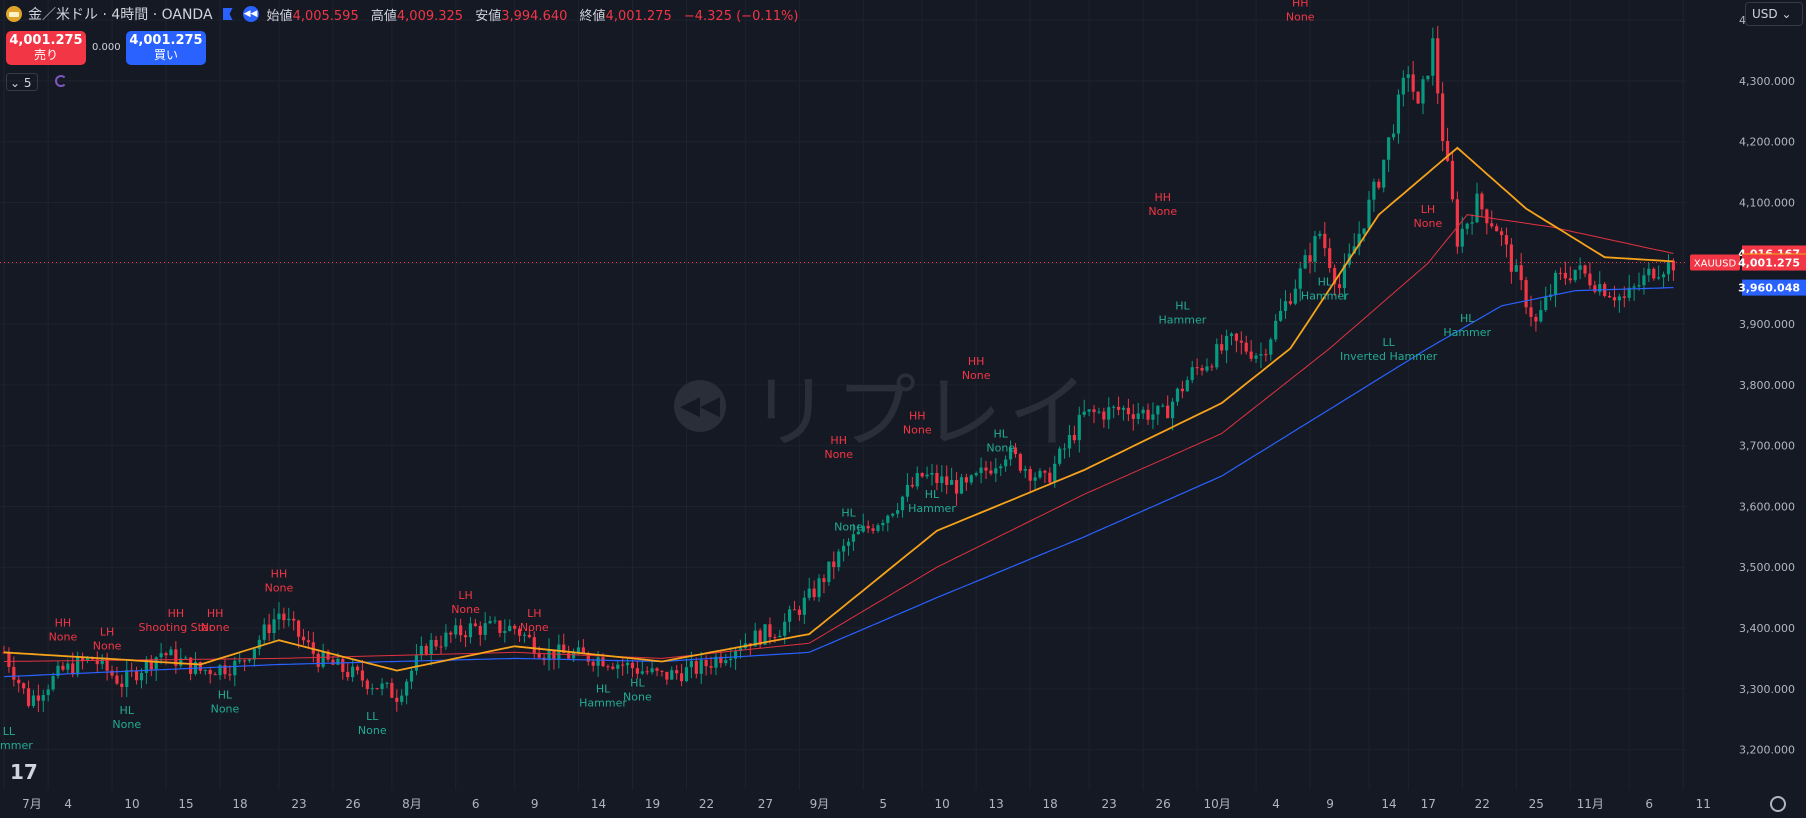 Image resolution: width=1806 pixels, height=818 pixels. I want to click on flag-icon, so click(227, 14).